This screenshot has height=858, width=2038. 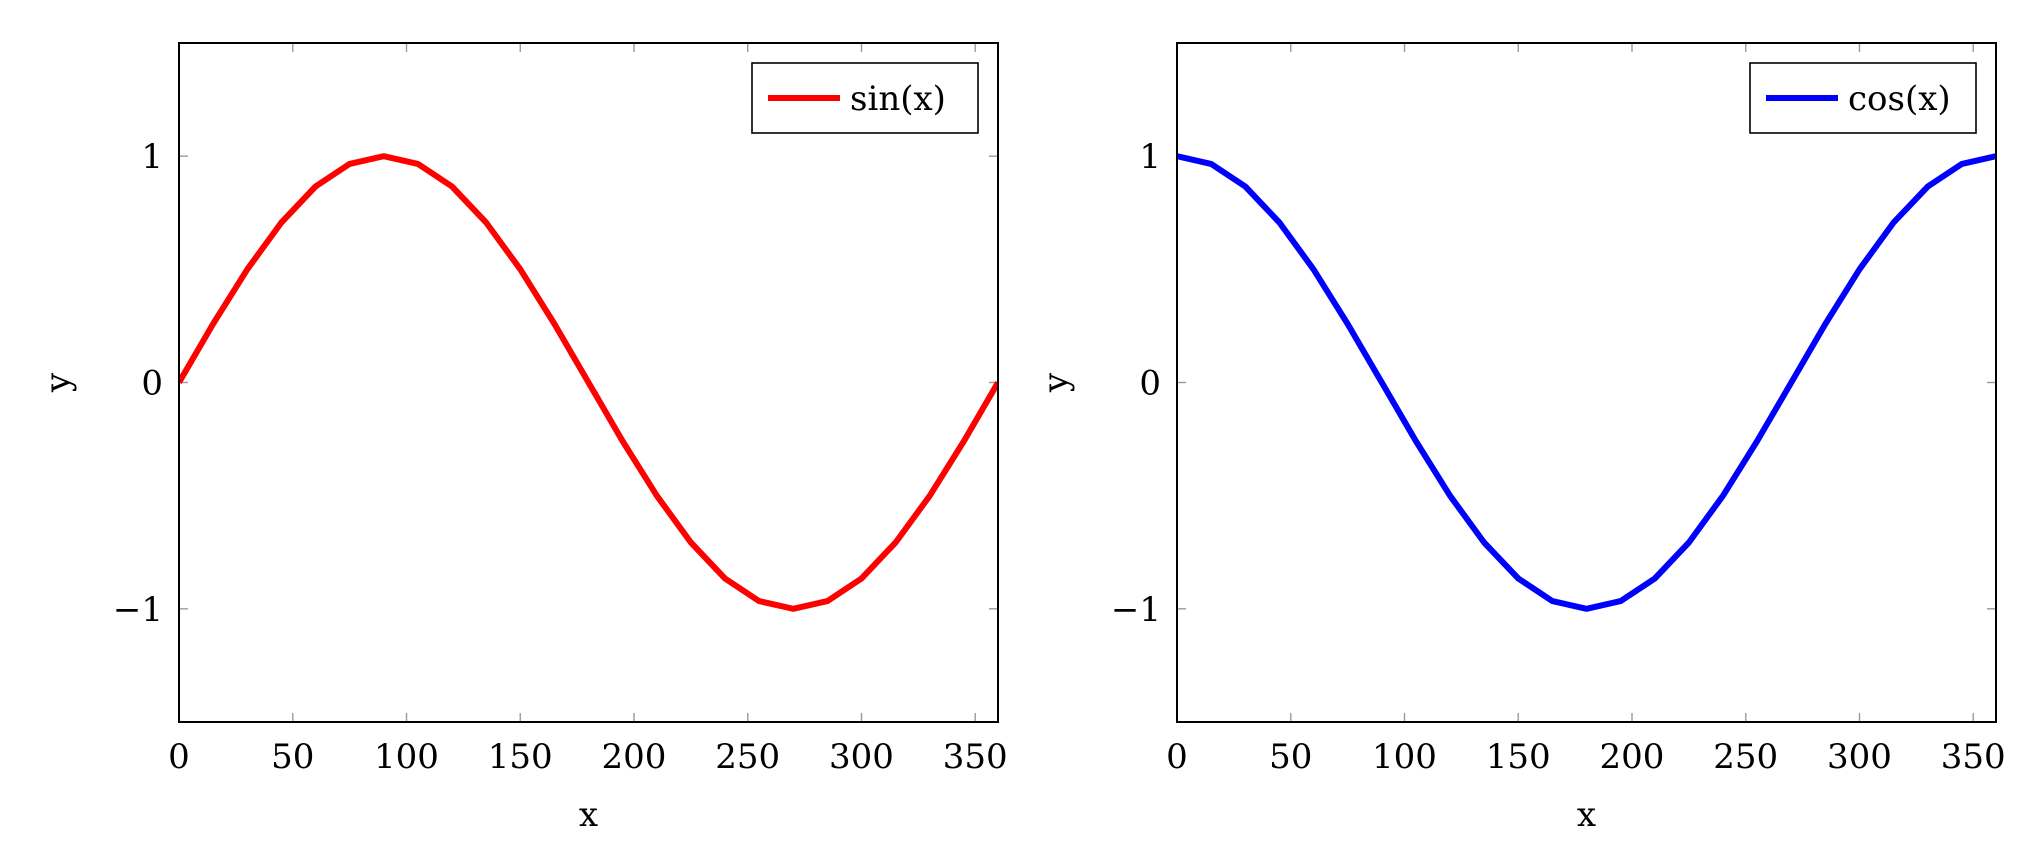 I want to click on legend: sin(x), so click(x=865, y=98).